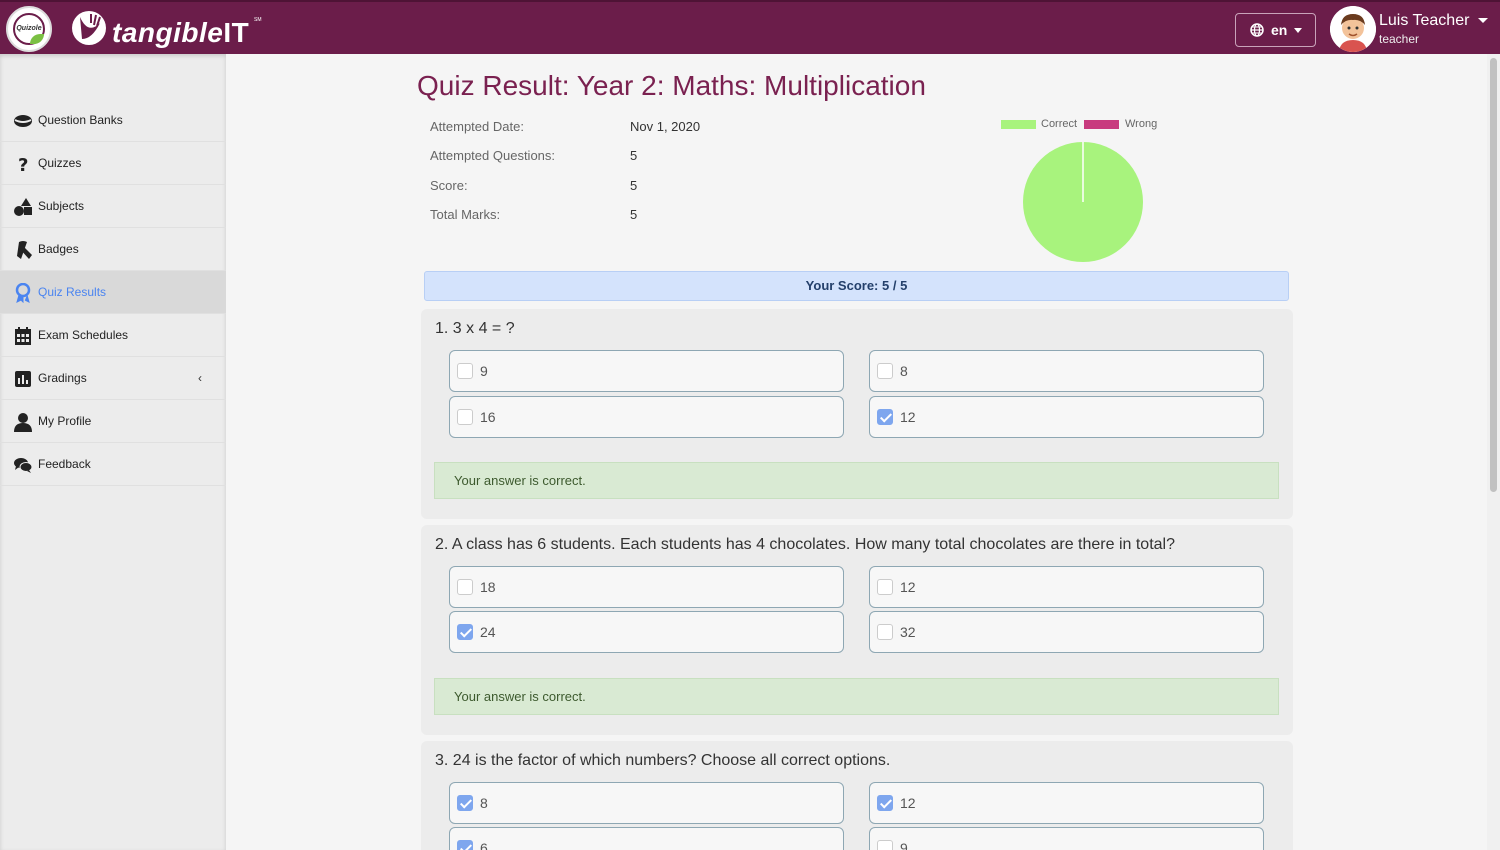  I want to click on option-label: 16, so click(488, 417).